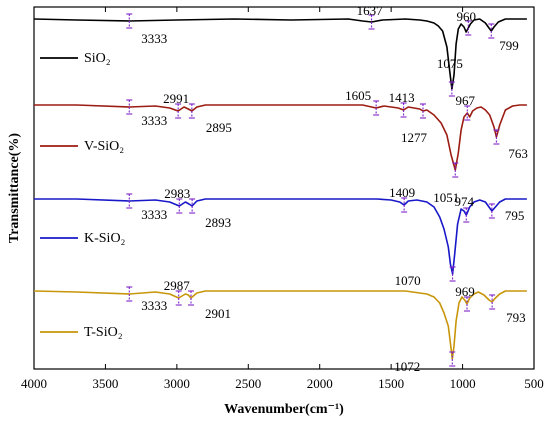 This screenshot has width=550, height=425. What do you see at coordinates (466, 100) in the screenshot?
I see `peak-label: 967` at bounding box center [466, 100].